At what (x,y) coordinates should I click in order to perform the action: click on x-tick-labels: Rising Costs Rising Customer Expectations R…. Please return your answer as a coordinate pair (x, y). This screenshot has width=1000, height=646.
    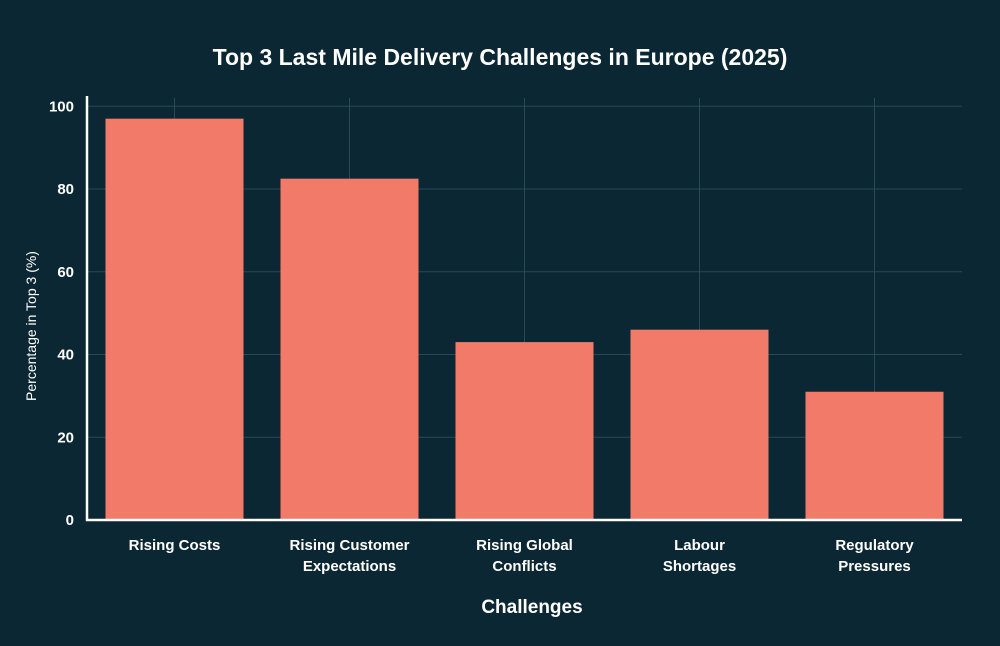
    Looking at the image, I should click on (522, 556).